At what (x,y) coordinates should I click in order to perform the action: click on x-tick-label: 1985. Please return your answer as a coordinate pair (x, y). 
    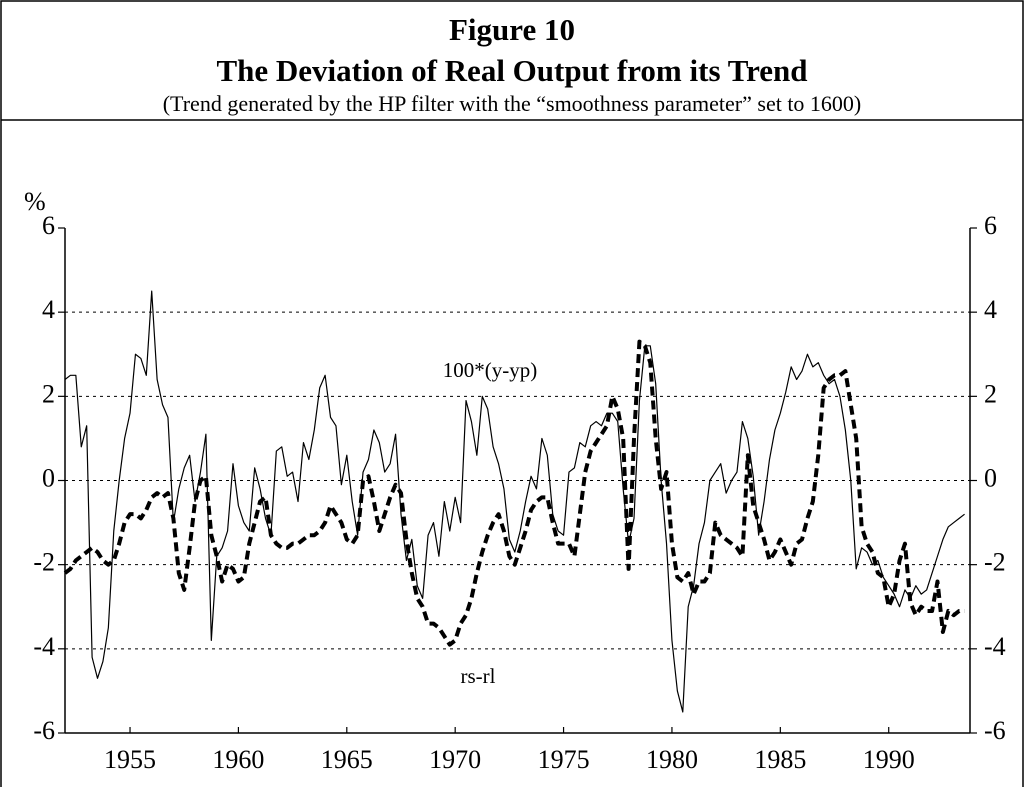
    Looking at the image, I should click on (780, 759).